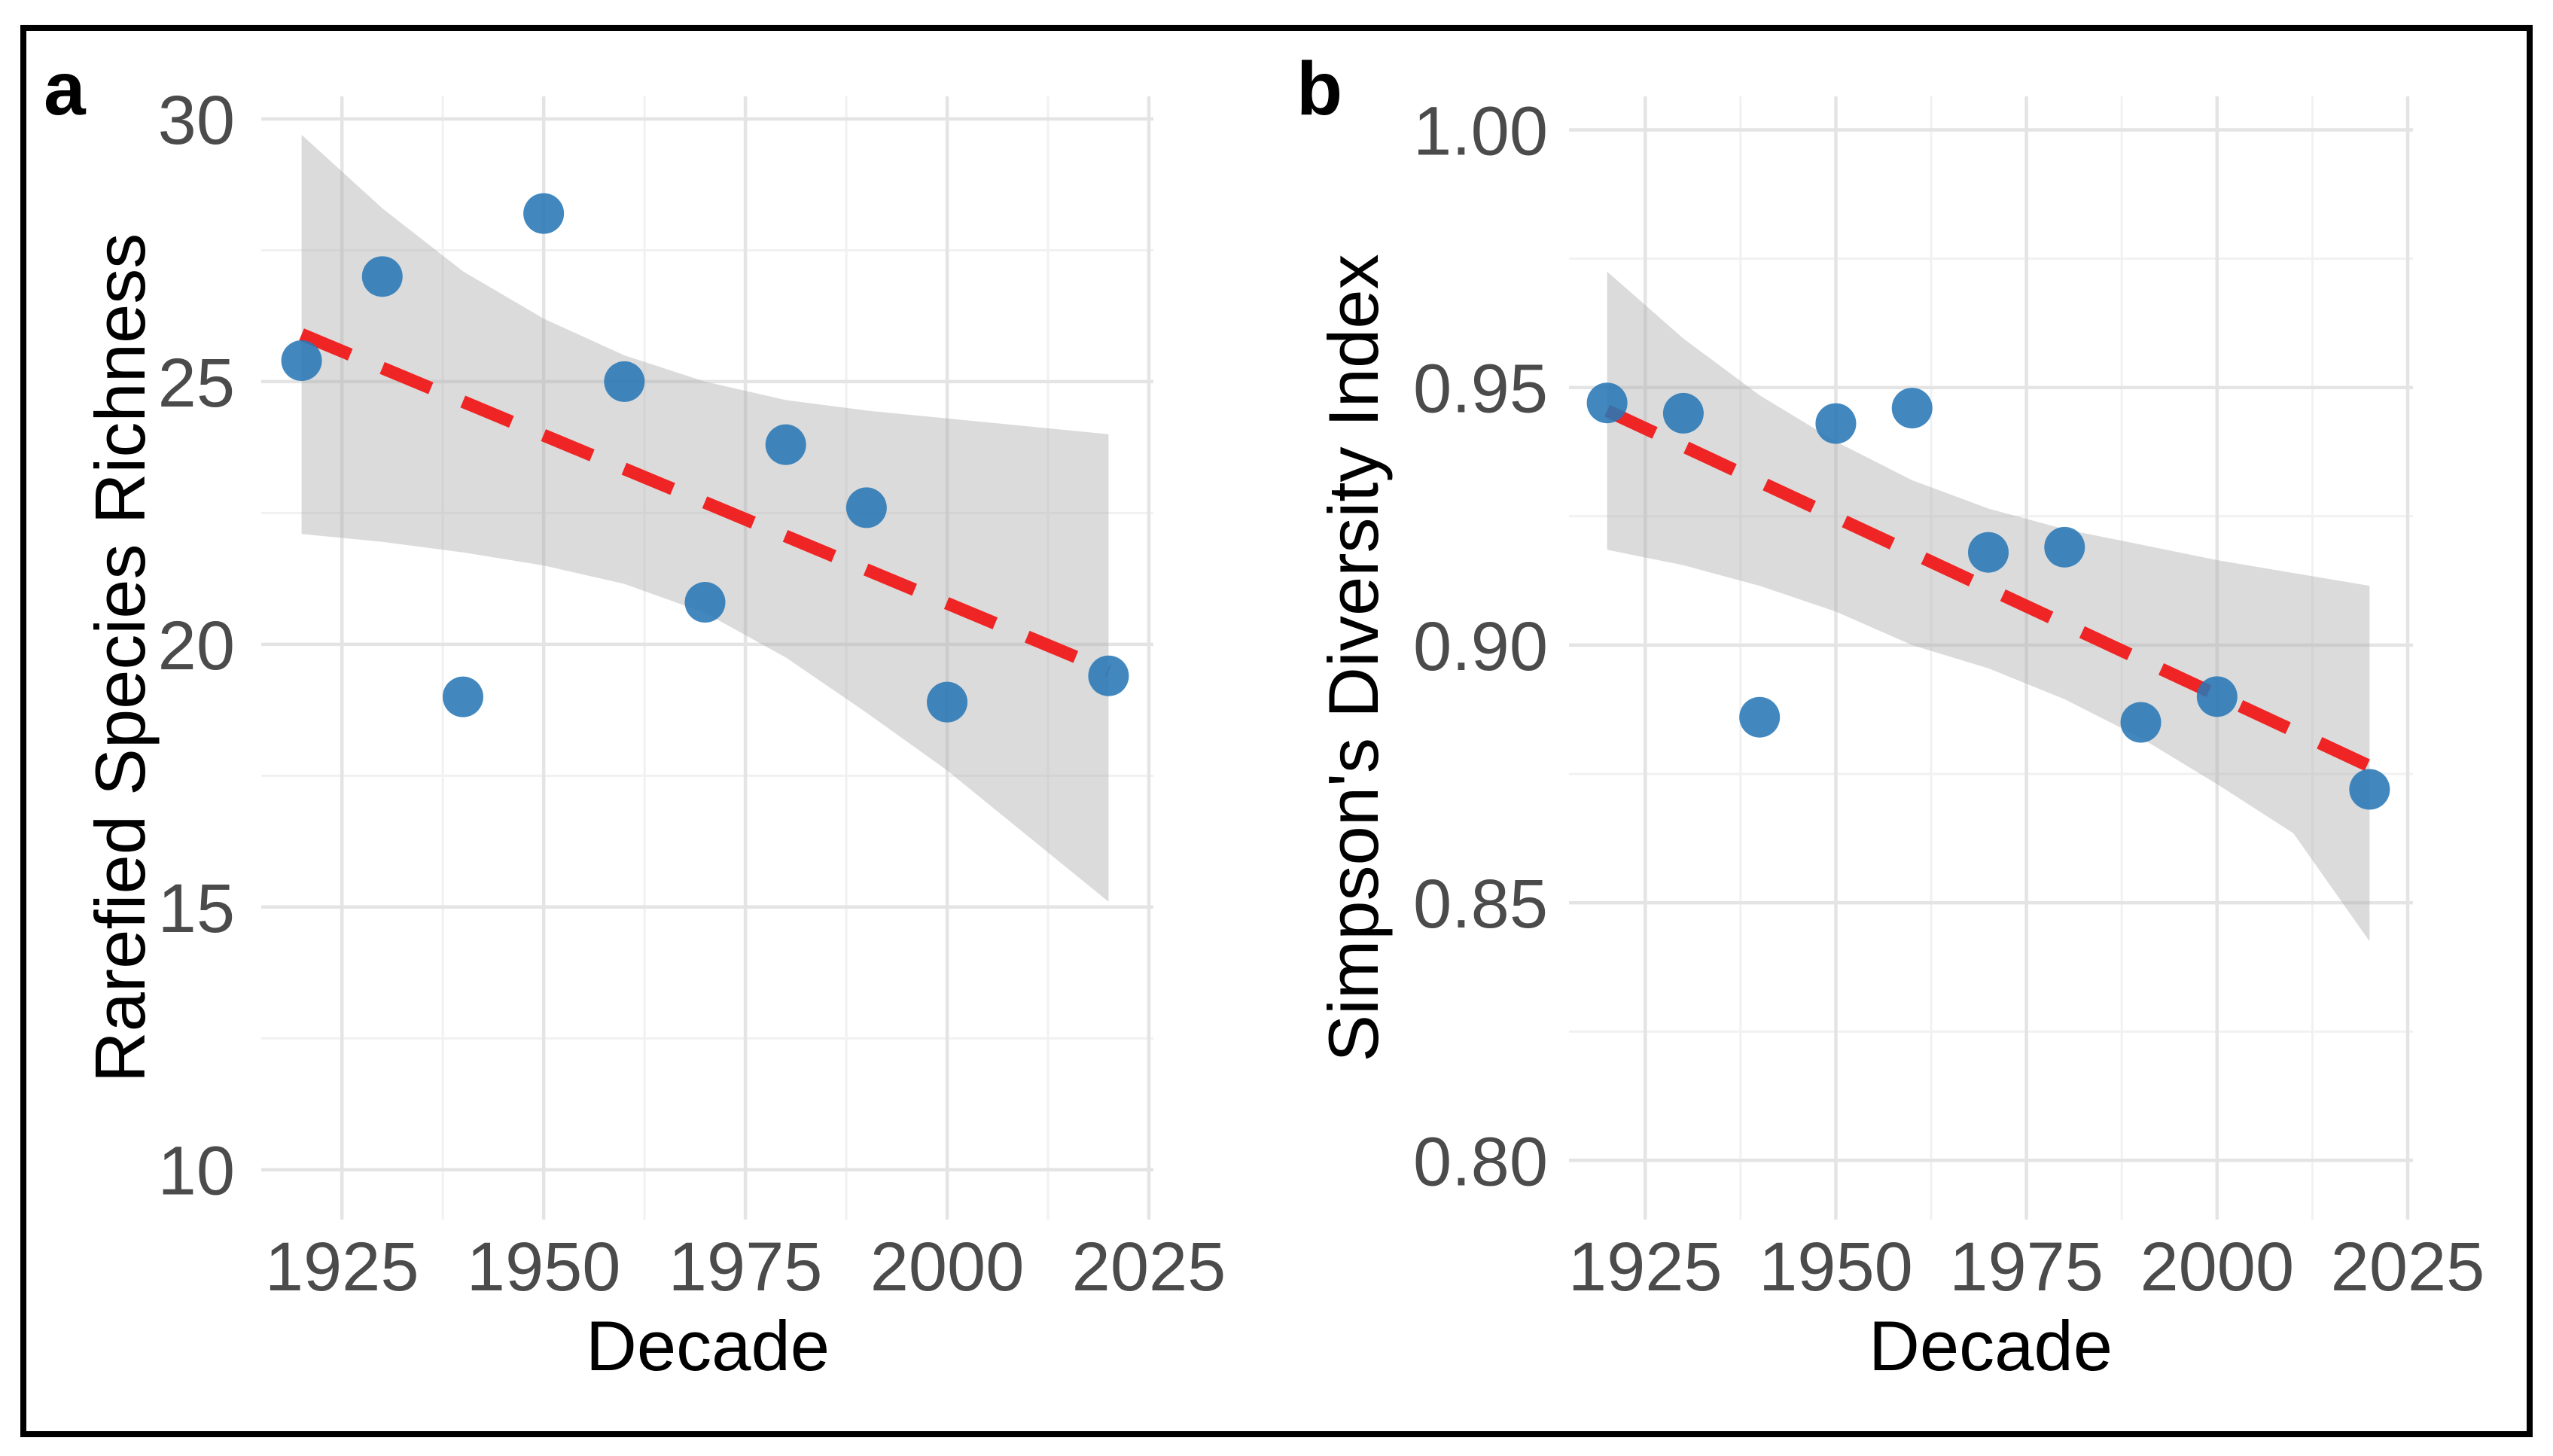  I want to click on panel-b-y-axis-title: Simpson's Diversity Index, so click(1353, 658).